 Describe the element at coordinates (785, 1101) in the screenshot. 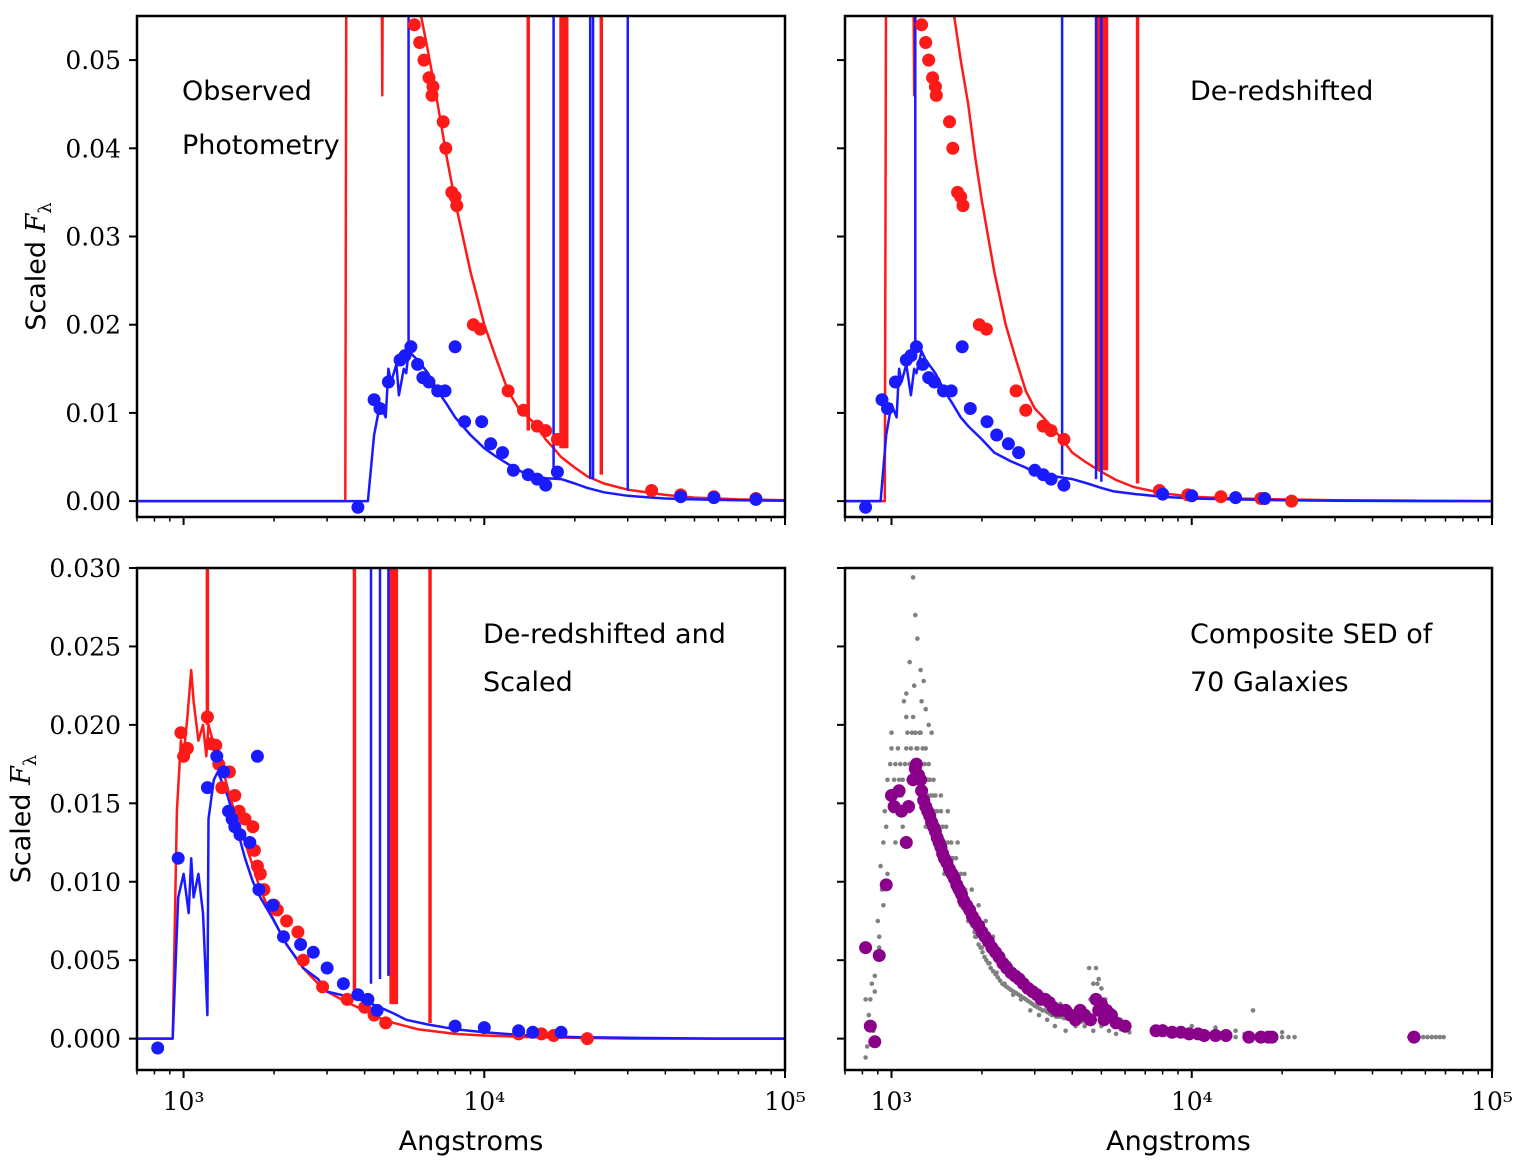

I see `x-tick-label: 10⁵` at that location.